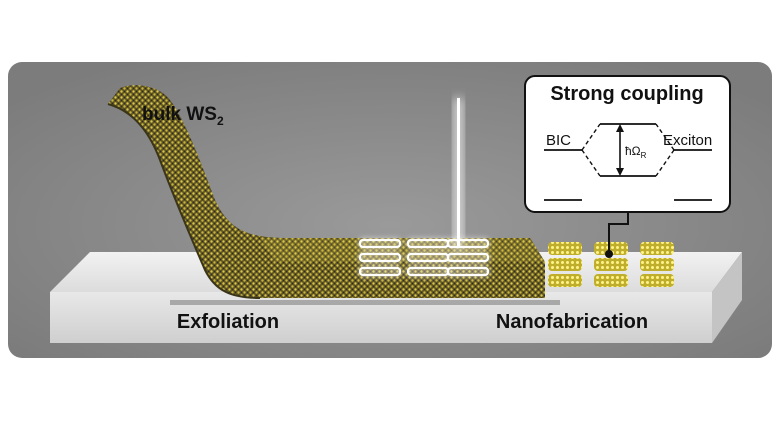  What do you see at coordinates (620, 172) in the screenshot?
I see `rabi-arrow-head-down` at bounding box center [620, 172].